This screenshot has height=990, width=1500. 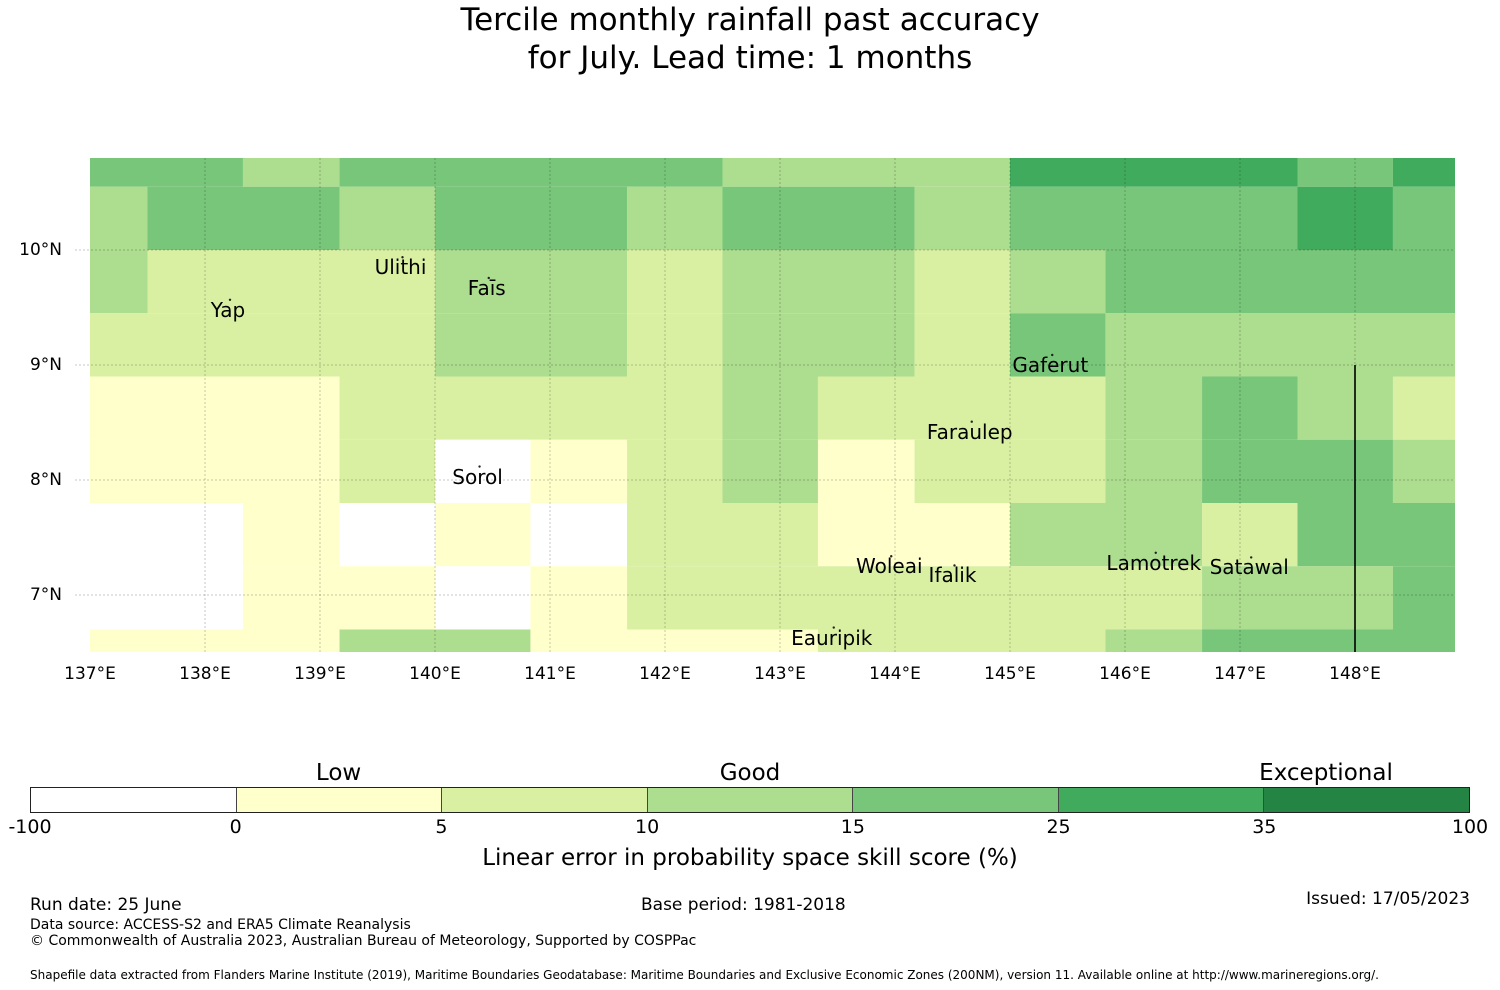 I want to click on place-label: Ifalik, so click(x=952, y=575).